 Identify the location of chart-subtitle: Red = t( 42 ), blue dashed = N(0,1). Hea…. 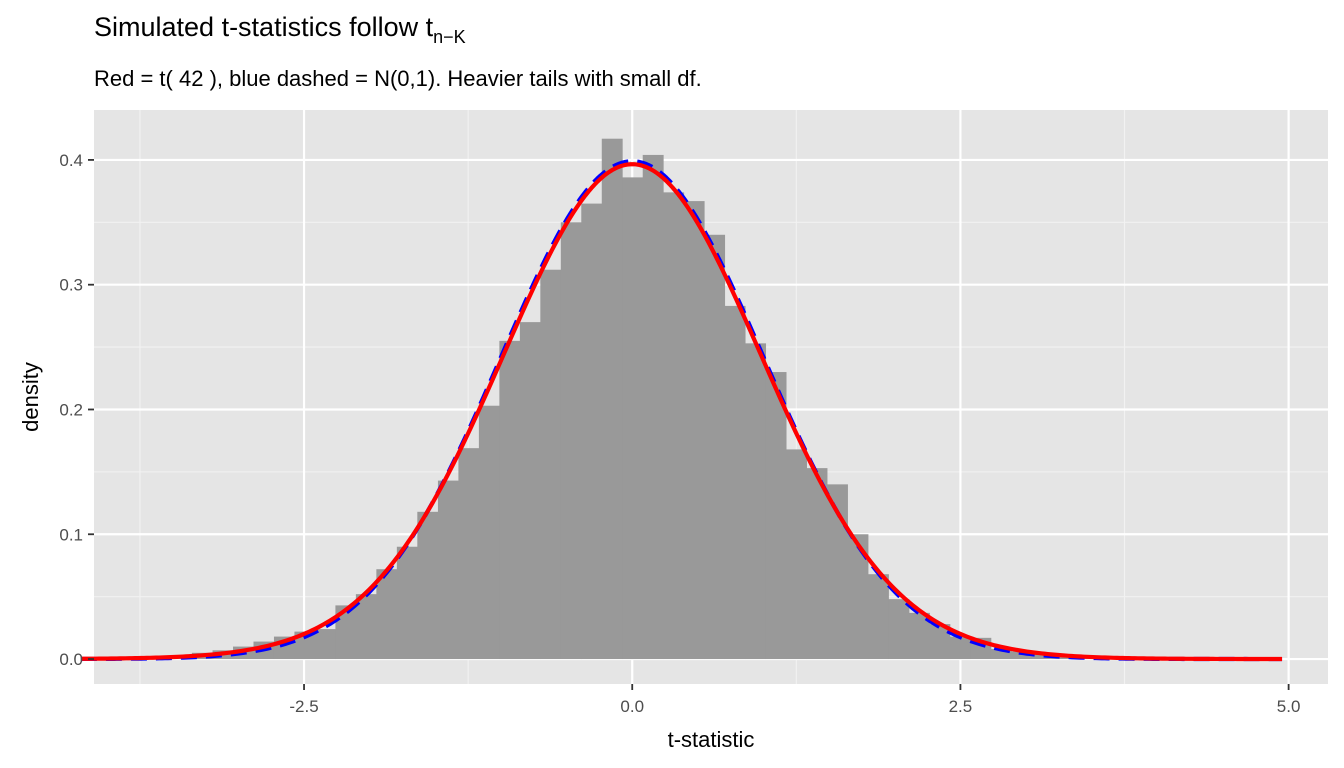
(398, 78).